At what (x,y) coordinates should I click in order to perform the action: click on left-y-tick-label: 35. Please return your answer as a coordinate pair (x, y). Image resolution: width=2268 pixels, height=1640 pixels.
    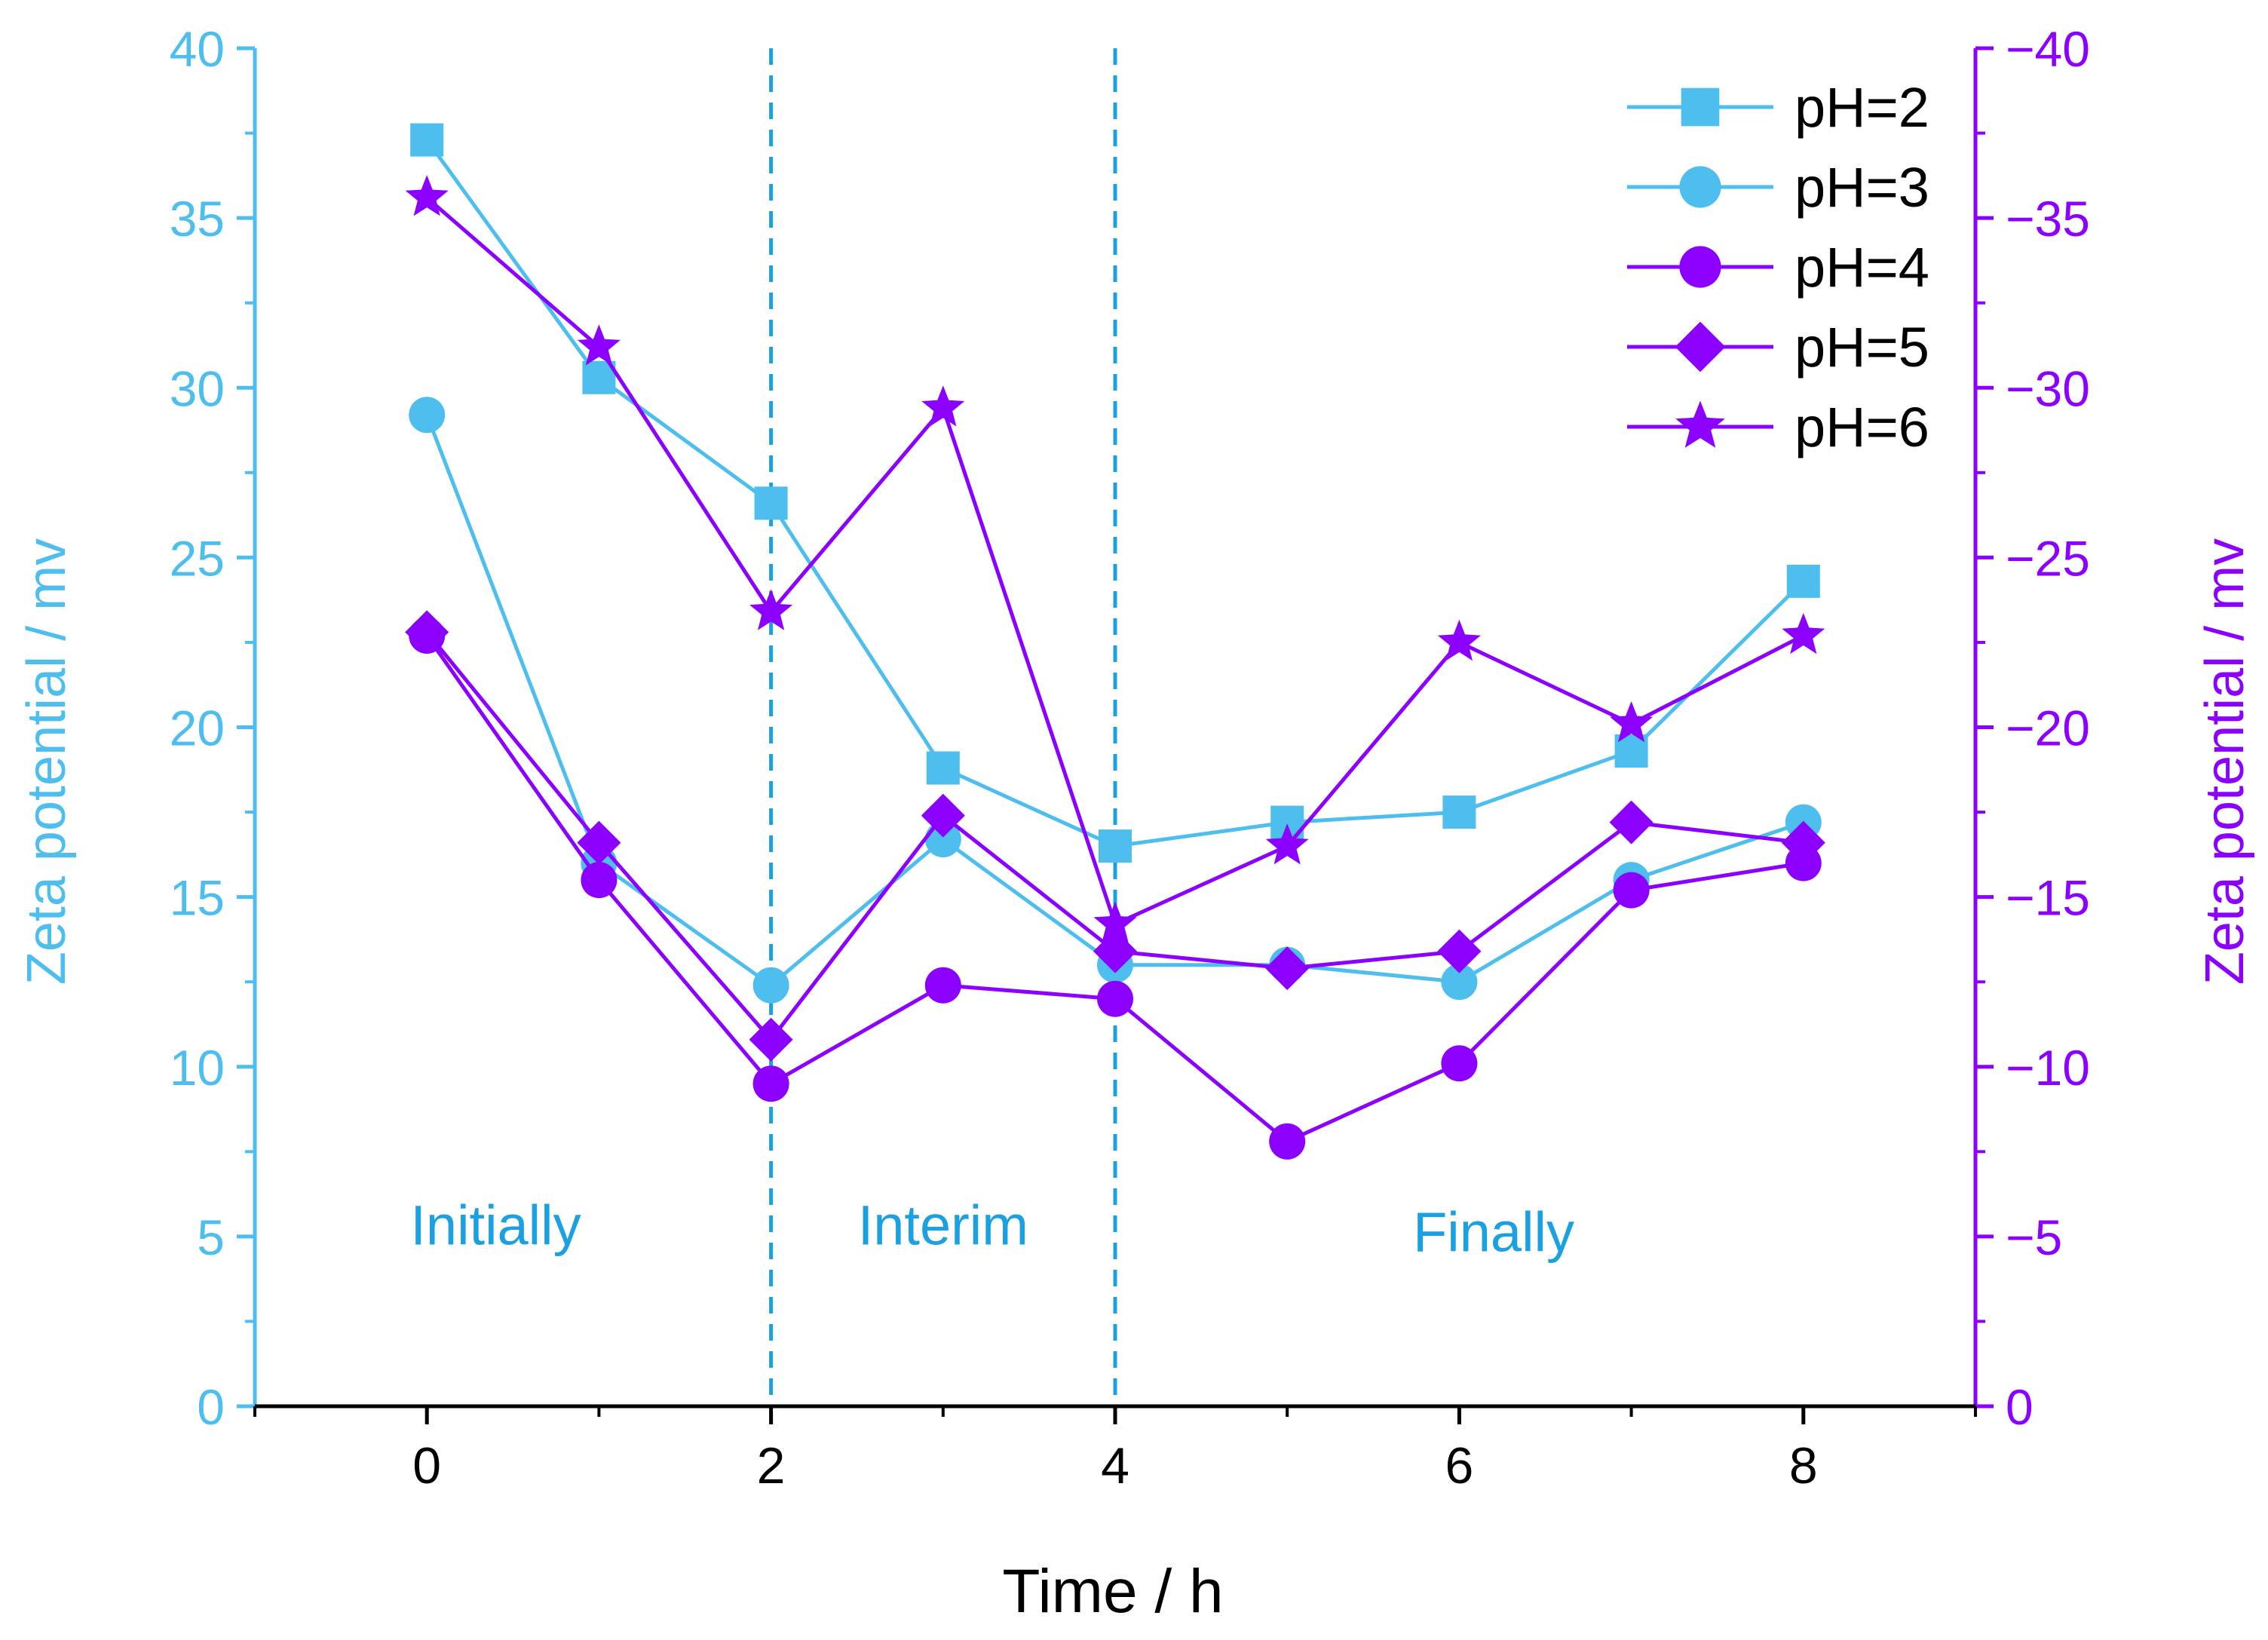
    Looking at the image, I should click on (198, 219).